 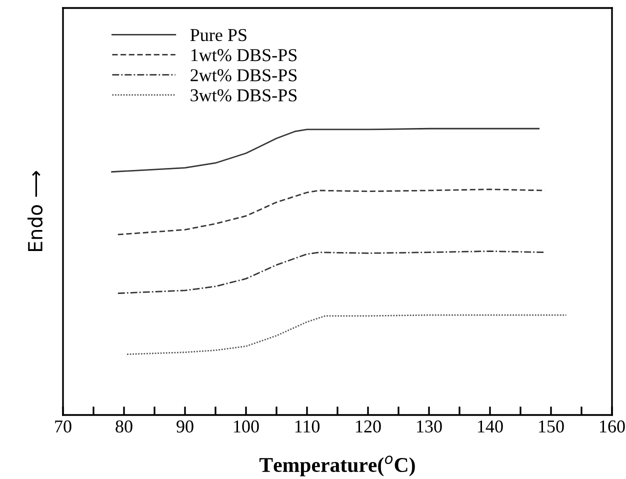 I want to click on x-tick-label: 150, so click(x=551, y=426).